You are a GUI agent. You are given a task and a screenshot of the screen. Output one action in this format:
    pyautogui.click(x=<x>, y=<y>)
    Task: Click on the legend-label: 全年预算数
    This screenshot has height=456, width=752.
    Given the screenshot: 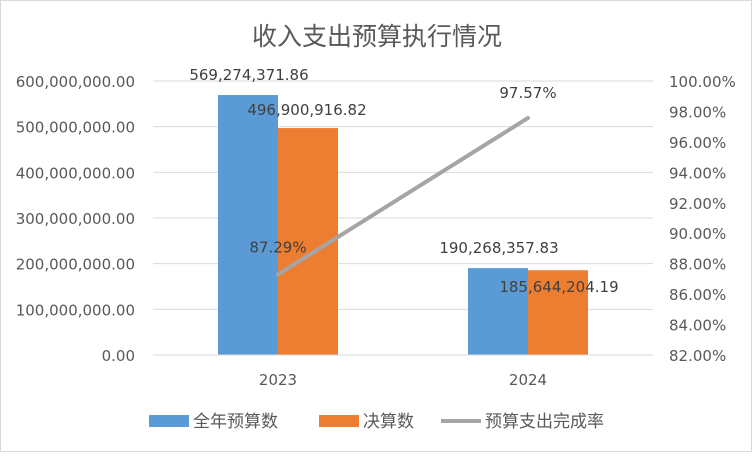 What is the action you would take?
    pyautogui.click(x=235, y=422)
    